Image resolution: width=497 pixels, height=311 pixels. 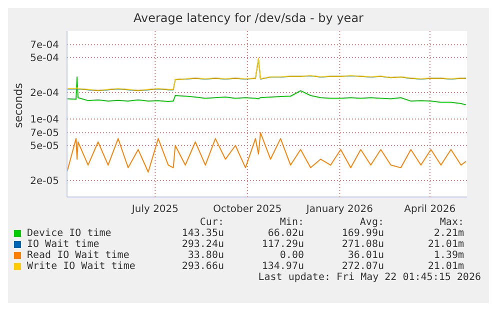 What do you see at coordinates (451, 222) in the screenshot?
I see `text: Max:` at bounding box center [451, 222].